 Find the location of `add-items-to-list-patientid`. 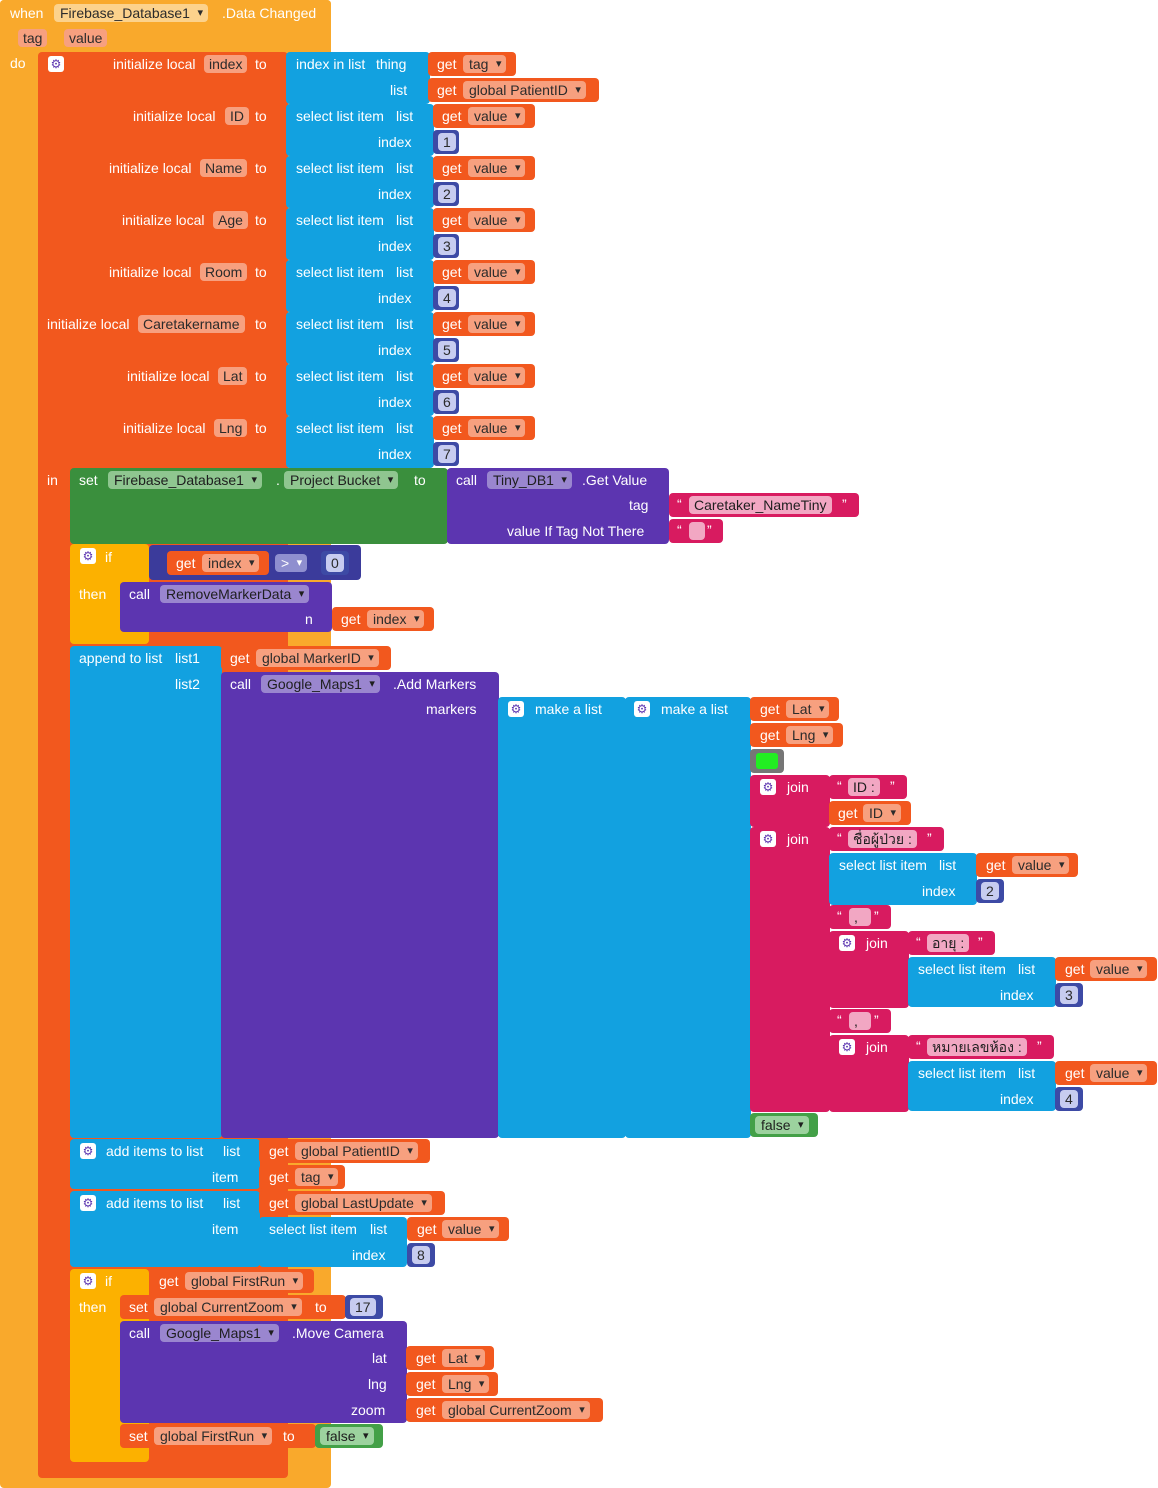

add-items-to-list-patientid is located at coordinates (165, 1164).